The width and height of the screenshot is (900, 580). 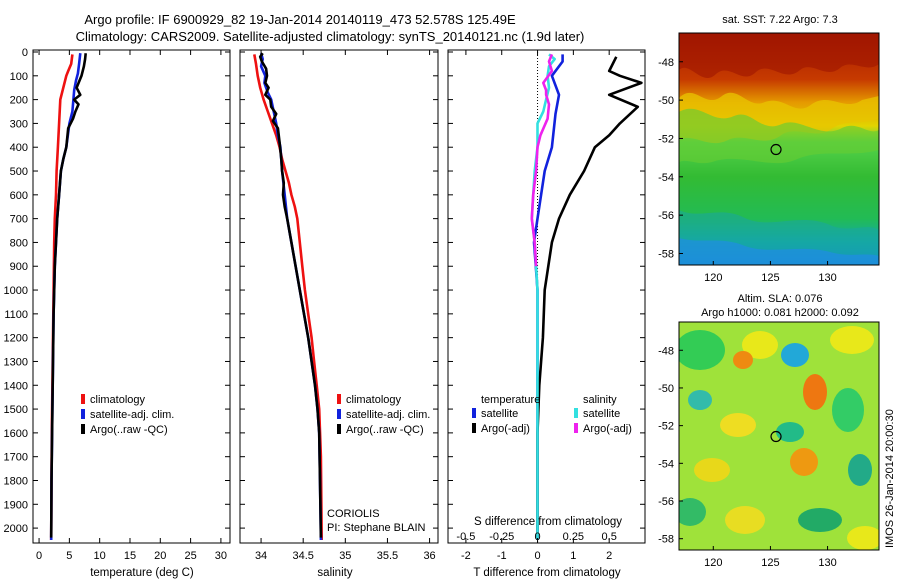 I want to click on map-y-tick-label: -52, so click(x=666, y=427).